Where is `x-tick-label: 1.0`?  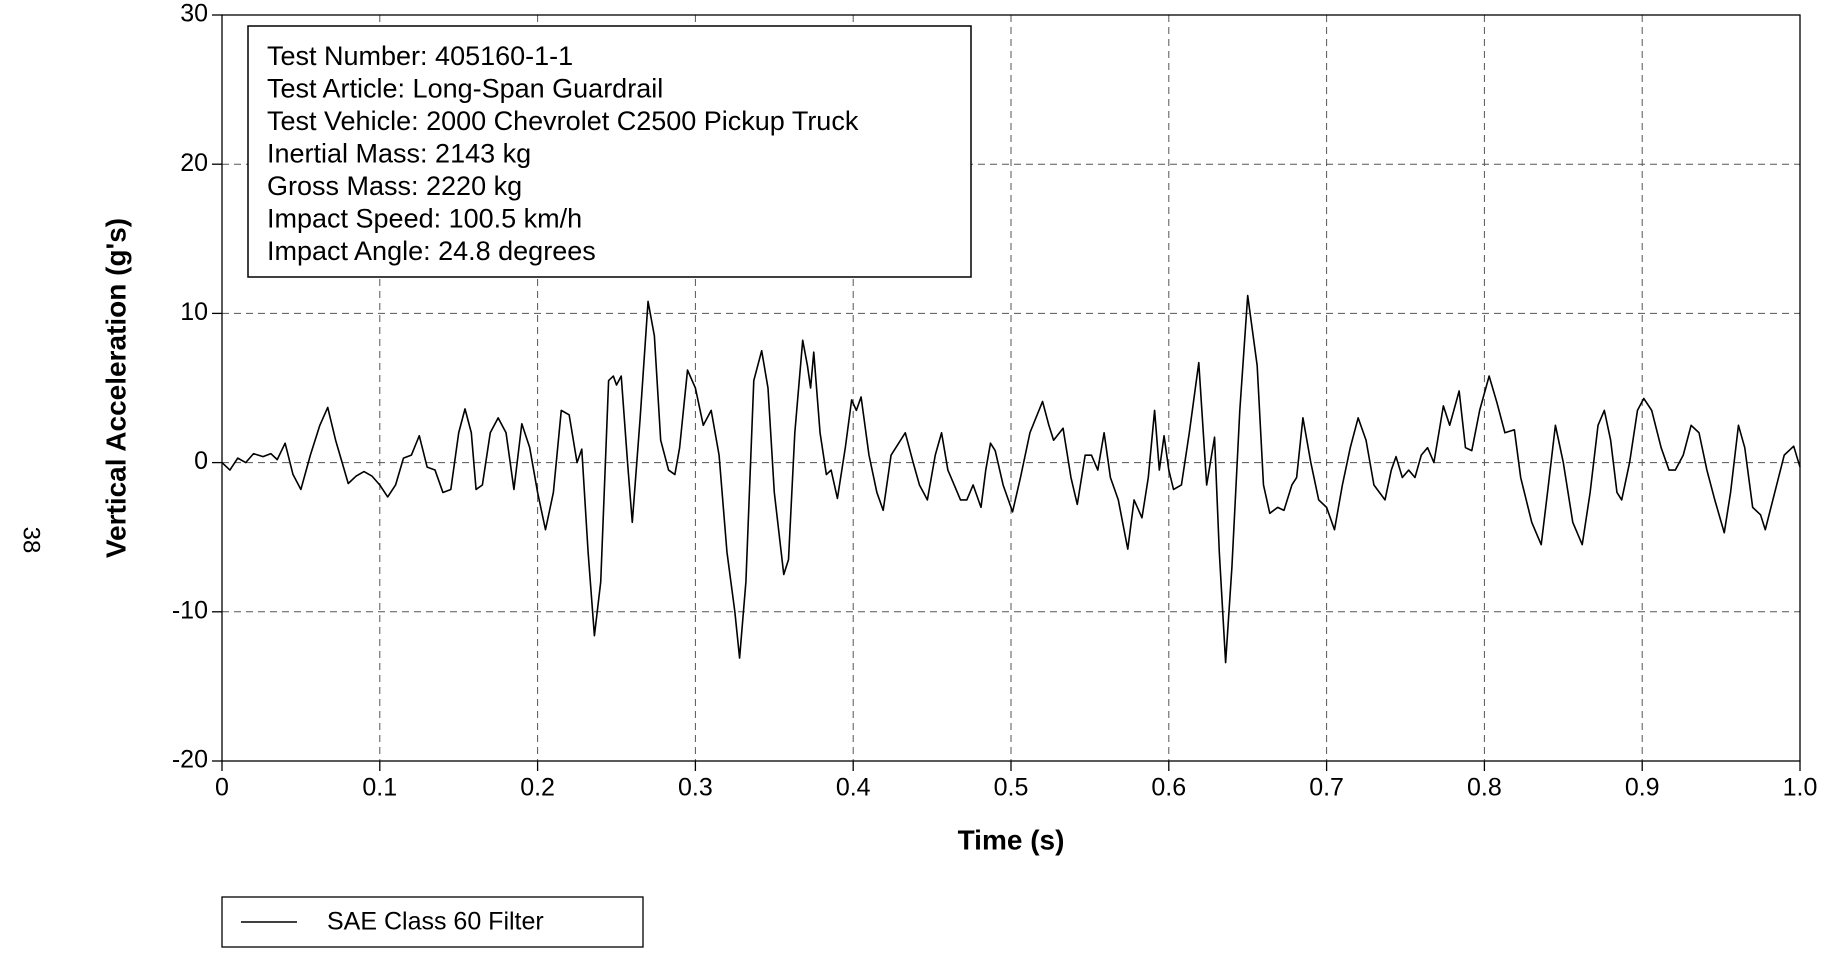
x-tick-label: 1.0 is located at coordinates (1800, 788).